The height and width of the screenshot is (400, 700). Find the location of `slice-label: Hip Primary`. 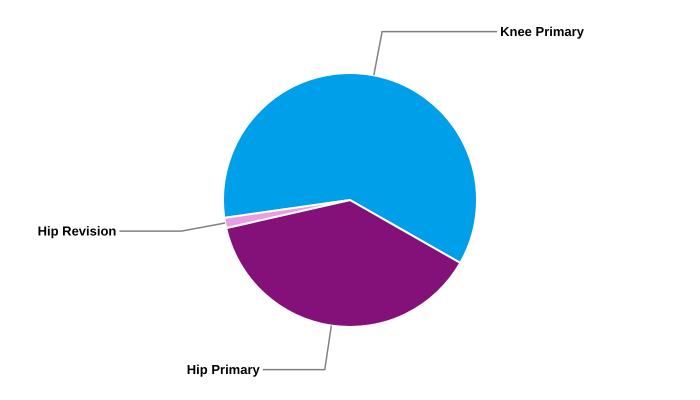

slice-label: Hip Primary is located at coordinates (223, 370).